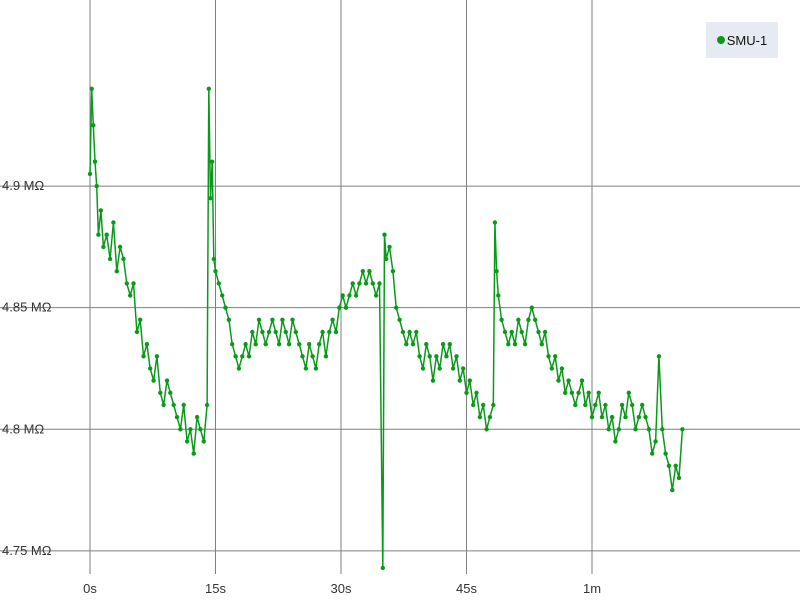 Image resolution: width=800 pixels, height=600 pixels. Describe the element at coordinates (215, 588) in the screenshot. I see `x-tick-label: 15s` at that location.